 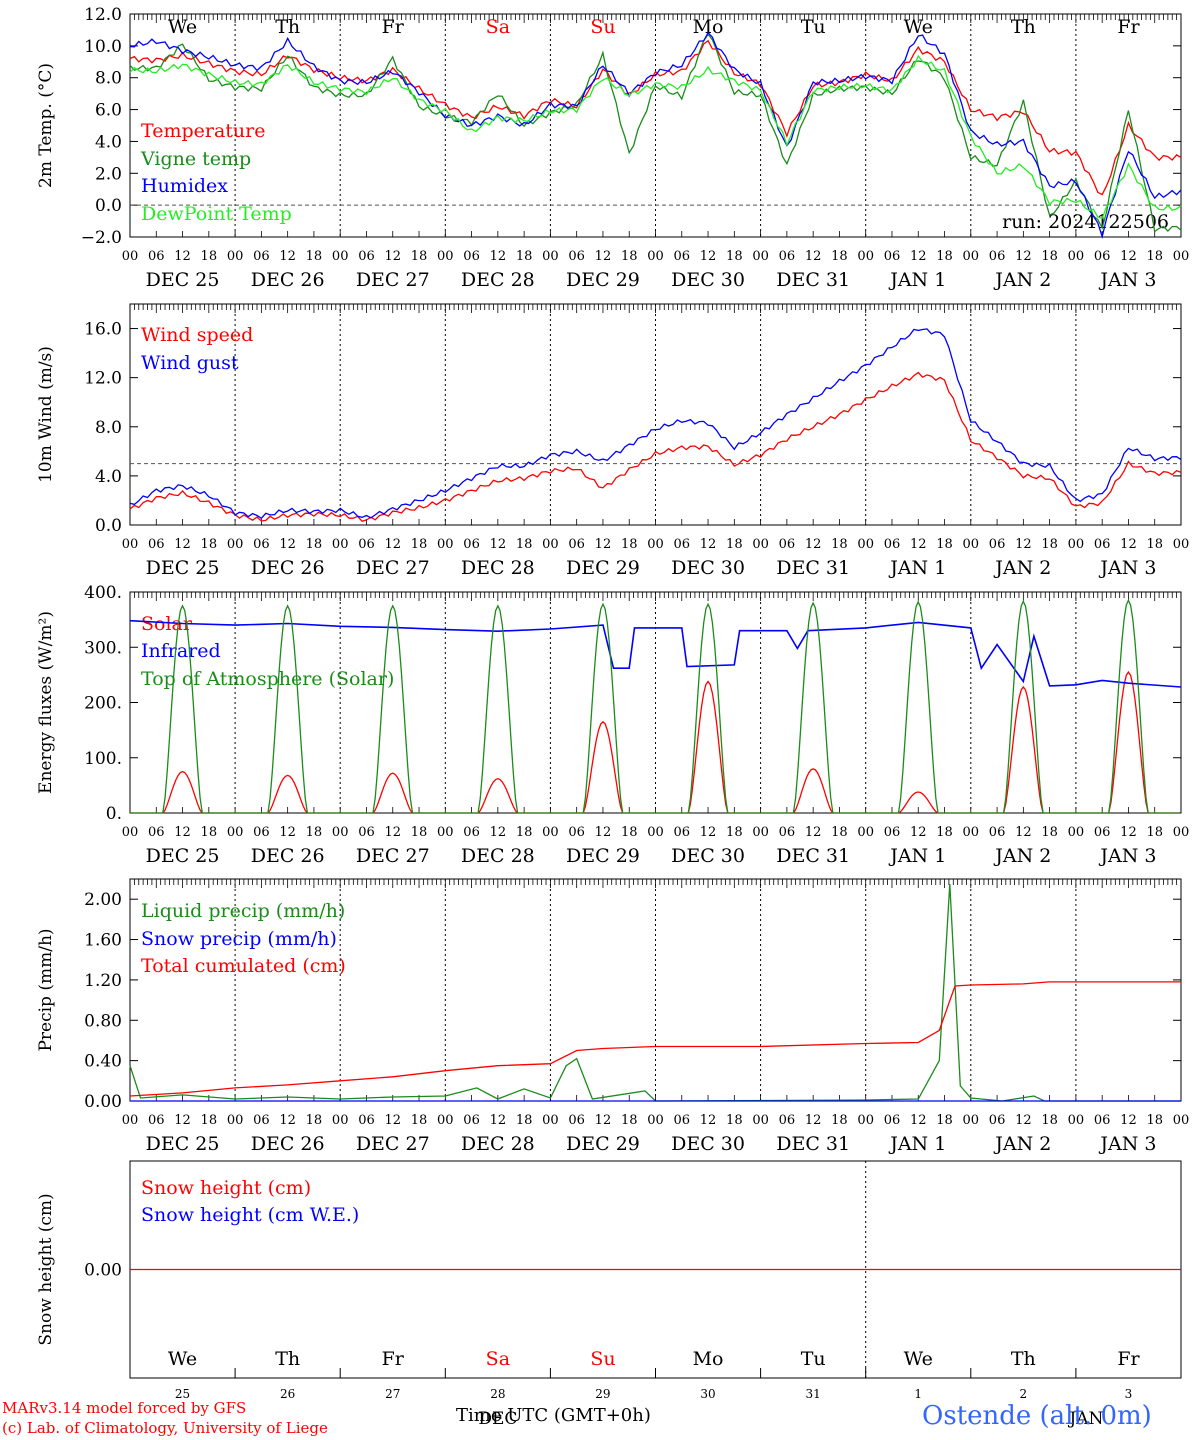 I want to click on y-tick-label-wind: 0.0, so click(x=108, y=526).